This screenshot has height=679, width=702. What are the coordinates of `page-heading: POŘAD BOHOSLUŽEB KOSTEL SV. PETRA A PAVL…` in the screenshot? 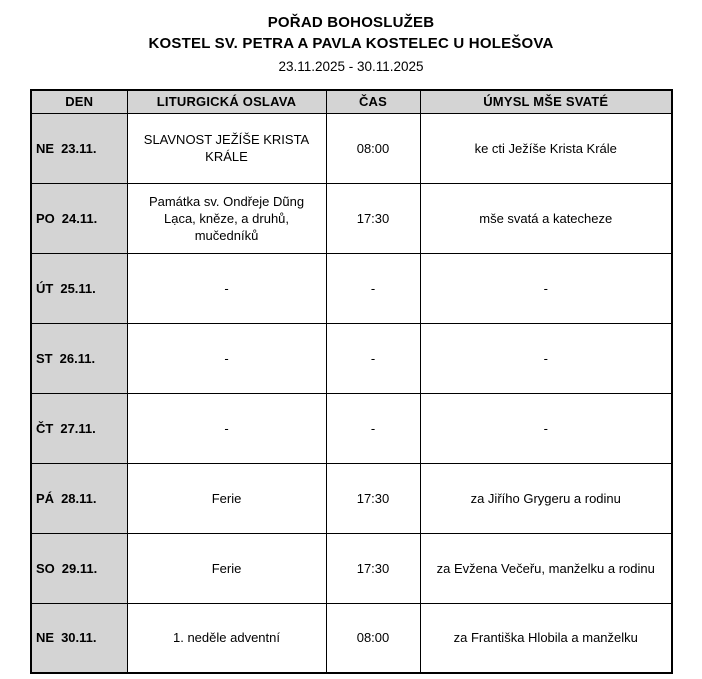 It's located at (351, 38).